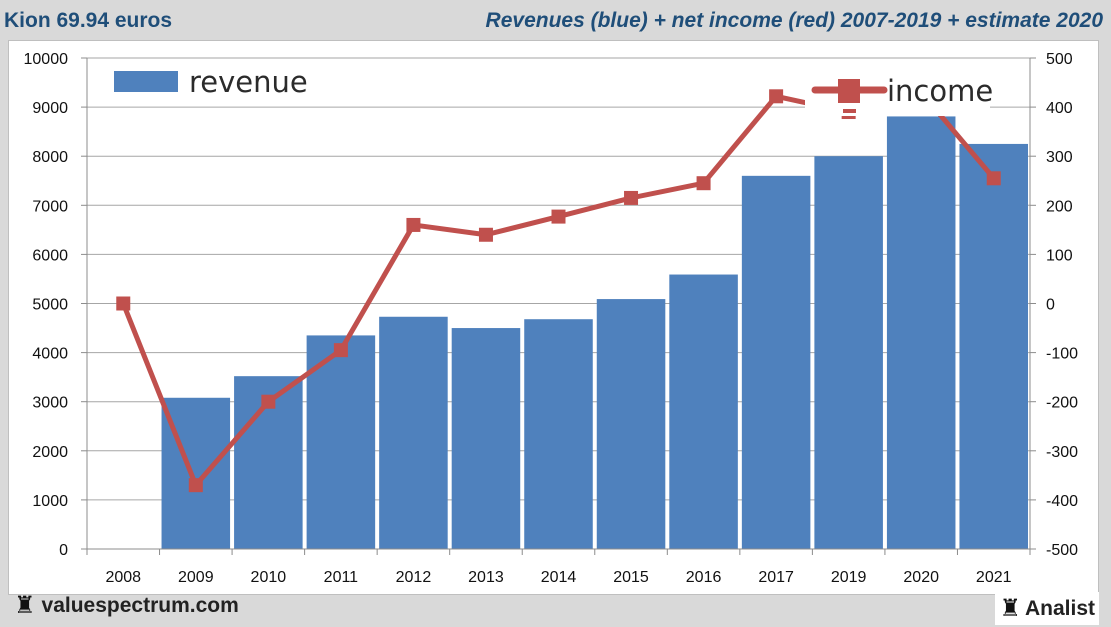 The width and height of the screenshot is (1111, 627). What do you see at coordinates (50, 206) in the screenshot?
I see `left-tick-label: 7000` at bounding box center [50, 206].